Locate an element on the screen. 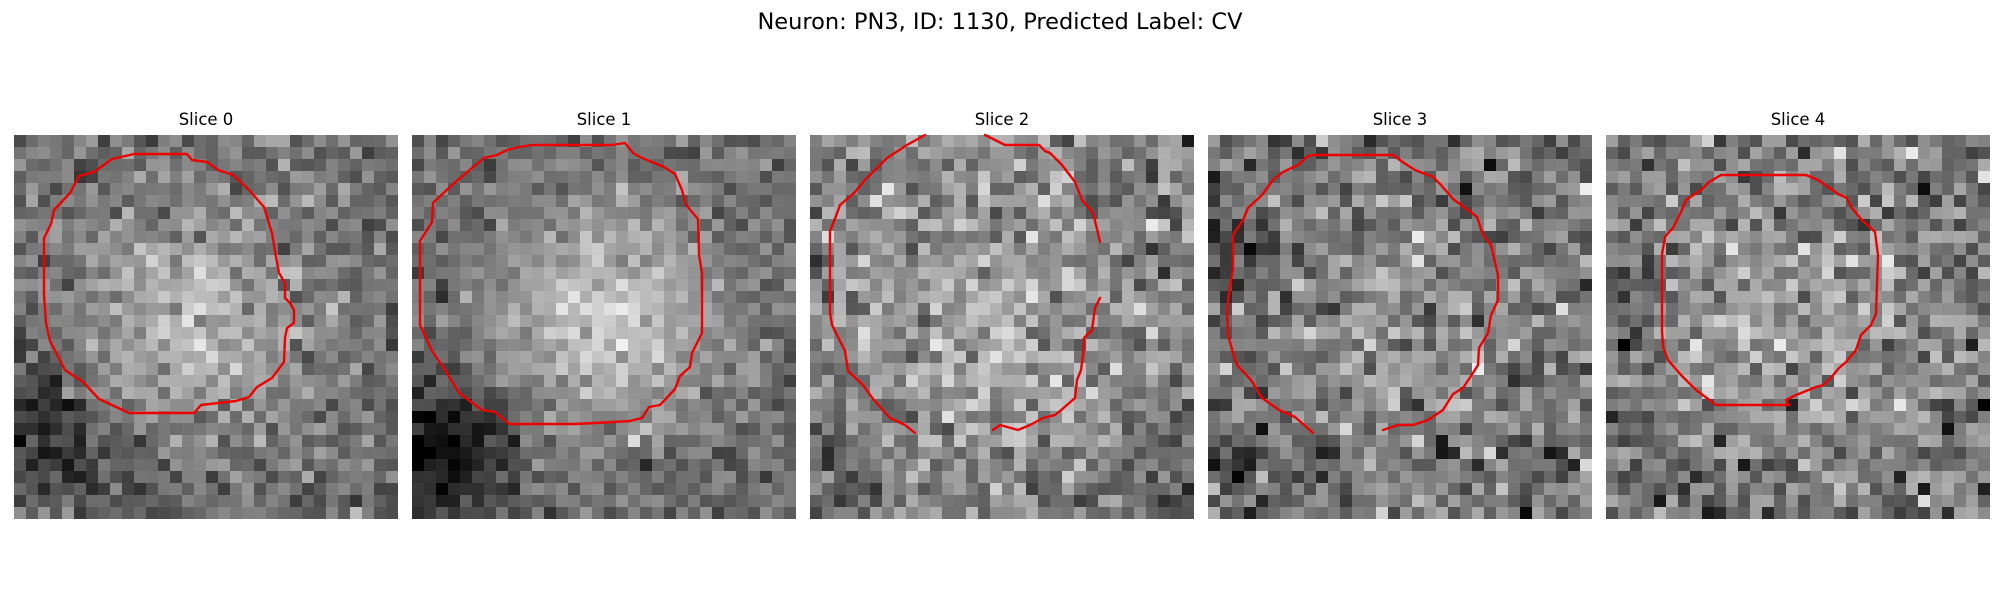 The image size is (2000, 600). slice-title: Slice 3 is located at coordinates (1400, 119).